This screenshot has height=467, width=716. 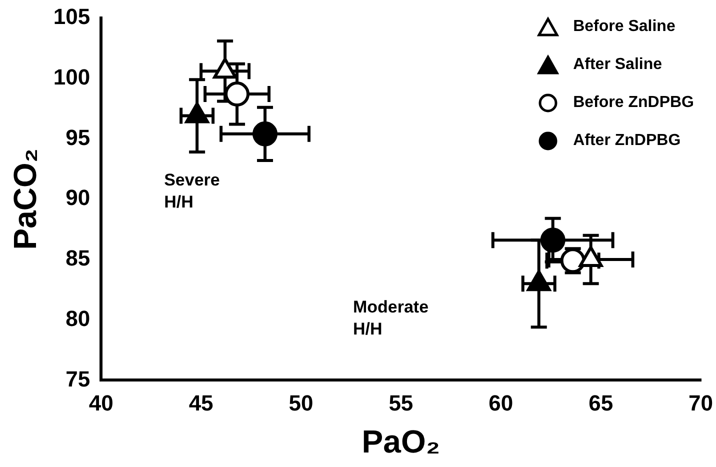 What do you see at coordinates (401, 442) in the screenshot?
I see `x-axis-title: PaO₂` at bounding box center [401, 442].